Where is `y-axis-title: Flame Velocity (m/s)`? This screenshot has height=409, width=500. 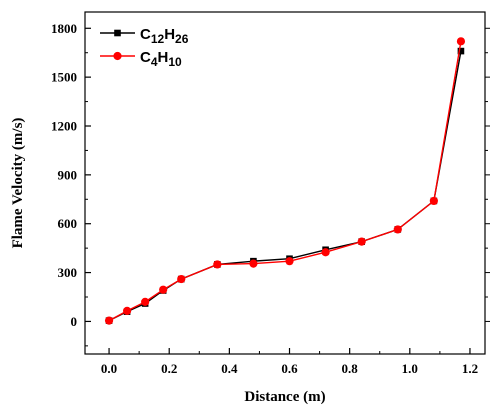
y-axis-title: Flame Velocity (m/s) is located at coordinates (18, 183).